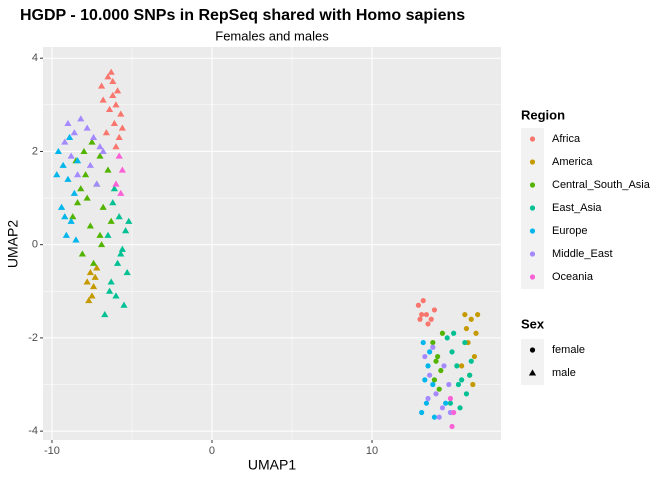  Describe the element at coordinates (52, 451) in the screenshot. I see `x-tick-label: -10` at that location.